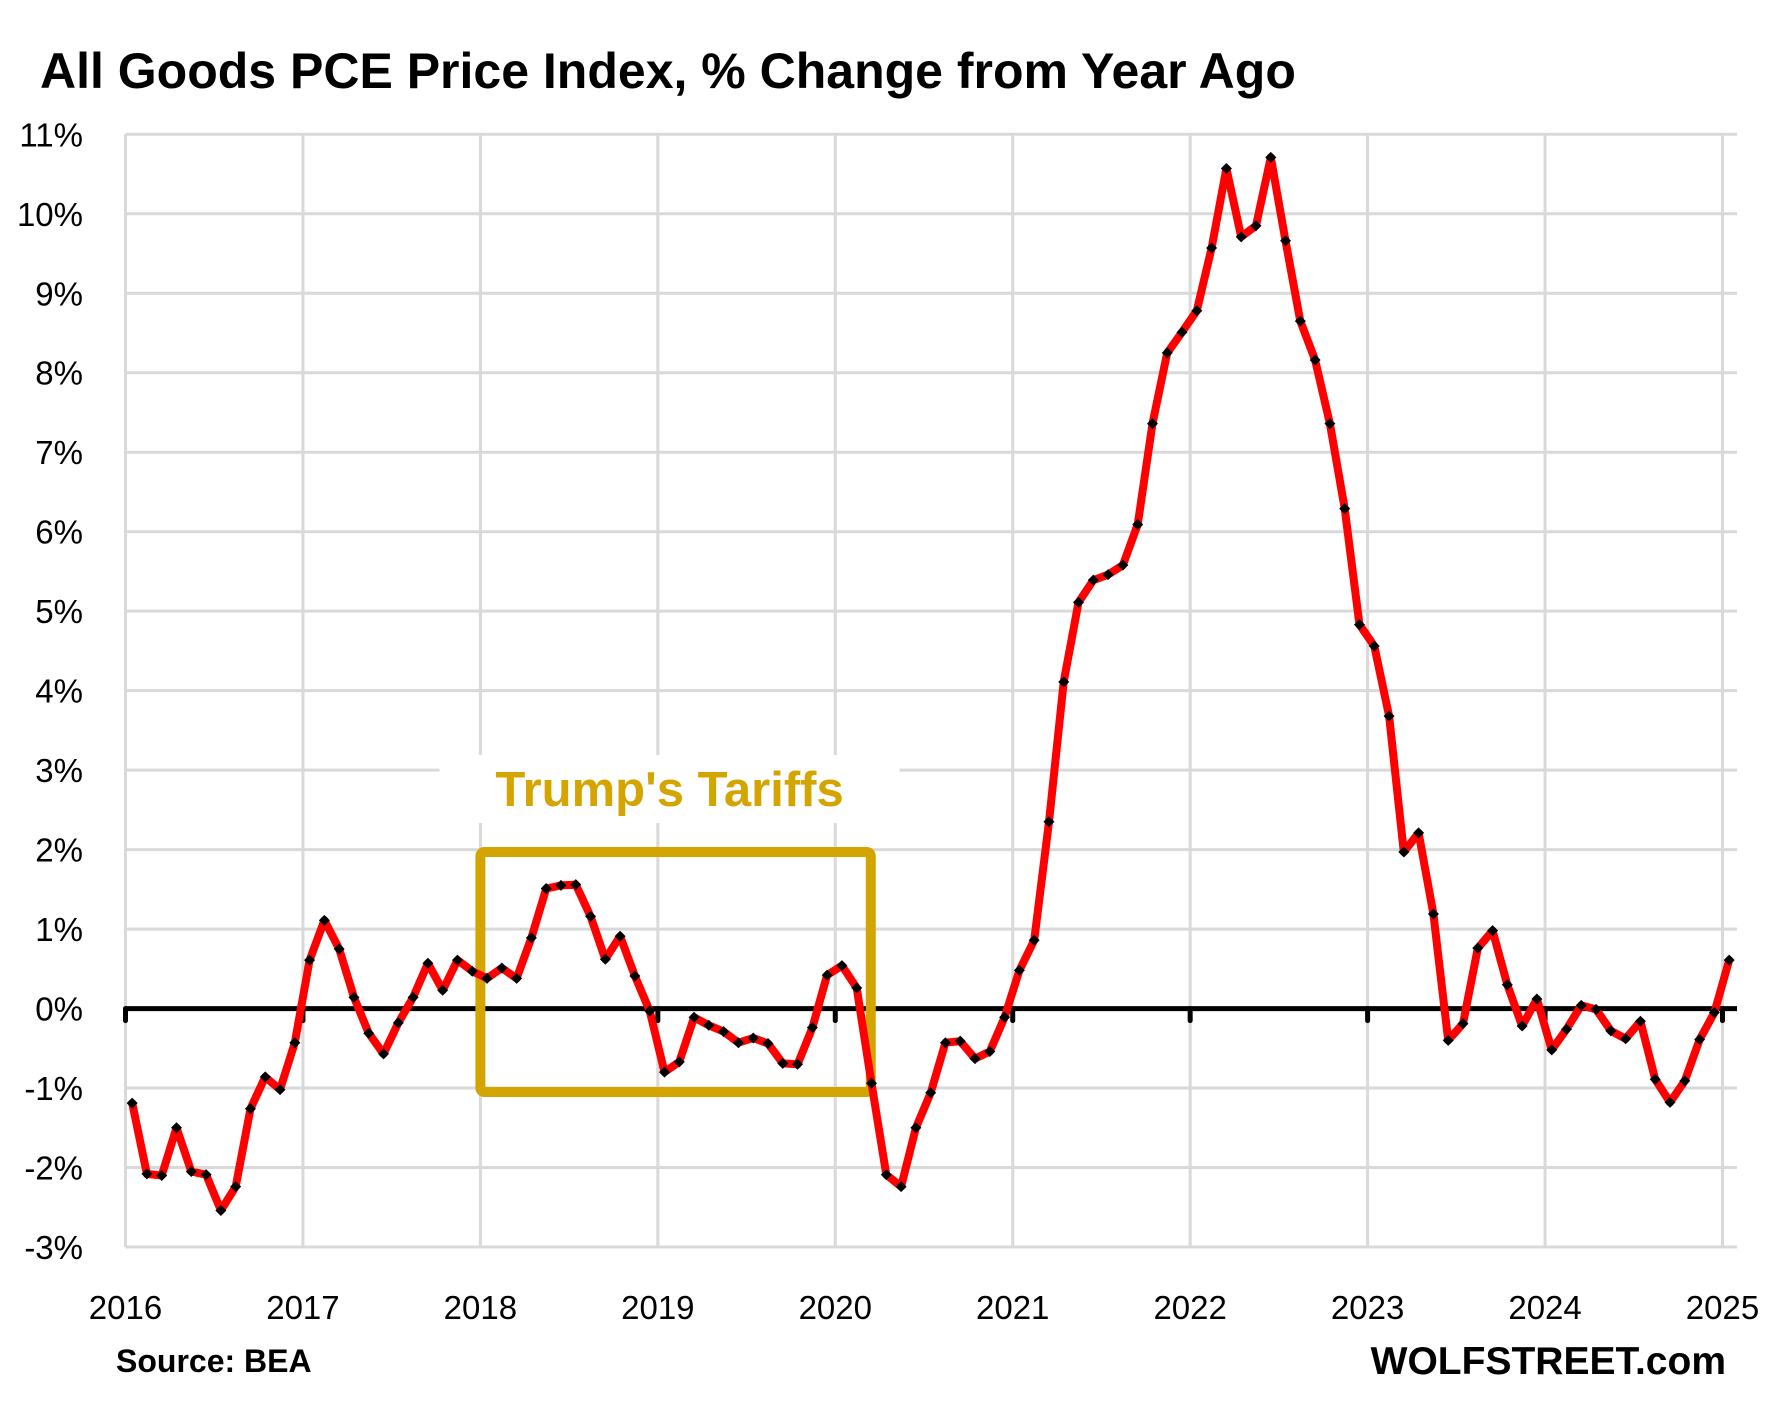 This screenshot has height=1408, width=1775. I want to click on x-tick-label: 2018, so click(480, 1307).